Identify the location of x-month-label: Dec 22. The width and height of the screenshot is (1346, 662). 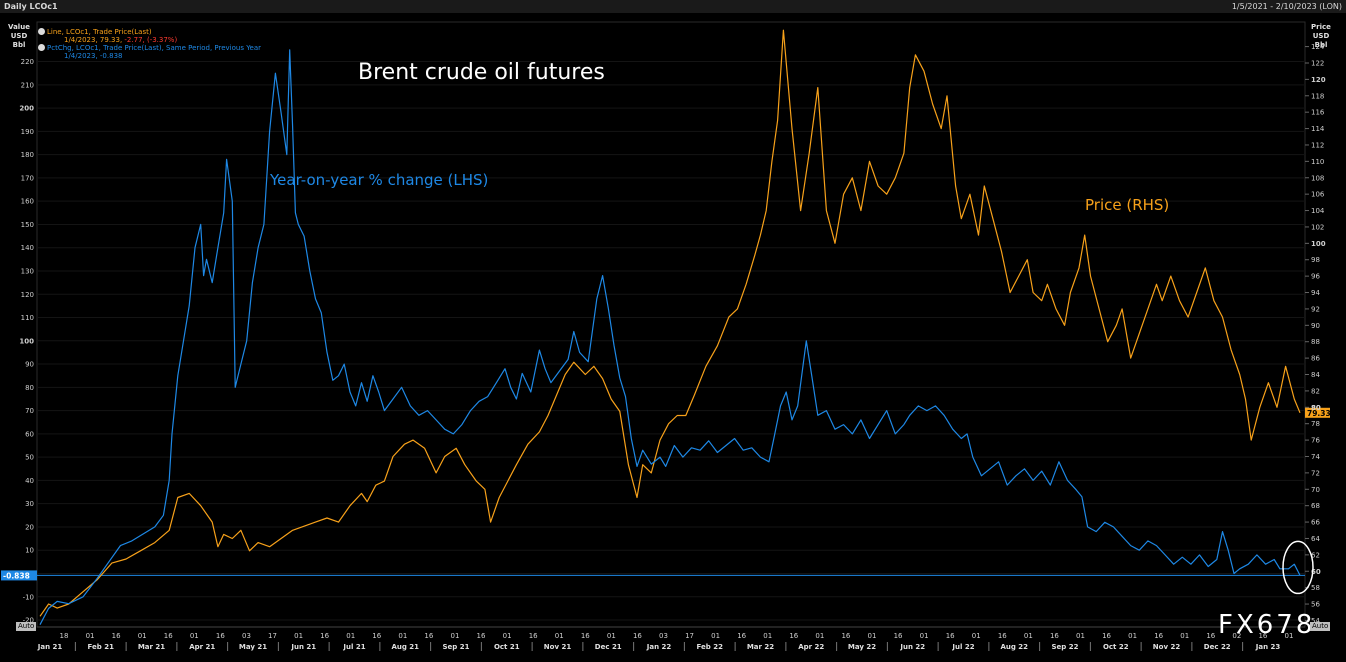
(1217, 647).